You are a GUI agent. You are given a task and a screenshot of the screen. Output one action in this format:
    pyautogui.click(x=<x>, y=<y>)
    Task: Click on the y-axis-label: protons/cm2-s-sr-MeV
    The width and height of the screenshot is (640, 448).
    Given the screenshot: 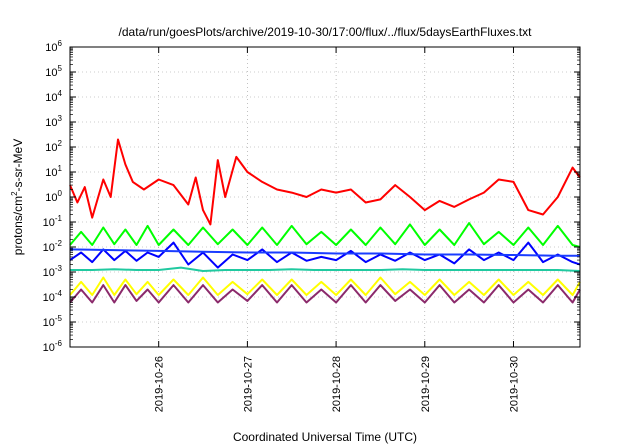 What is the action you would take?
    pyautogui.click(x=17, y=197)
    